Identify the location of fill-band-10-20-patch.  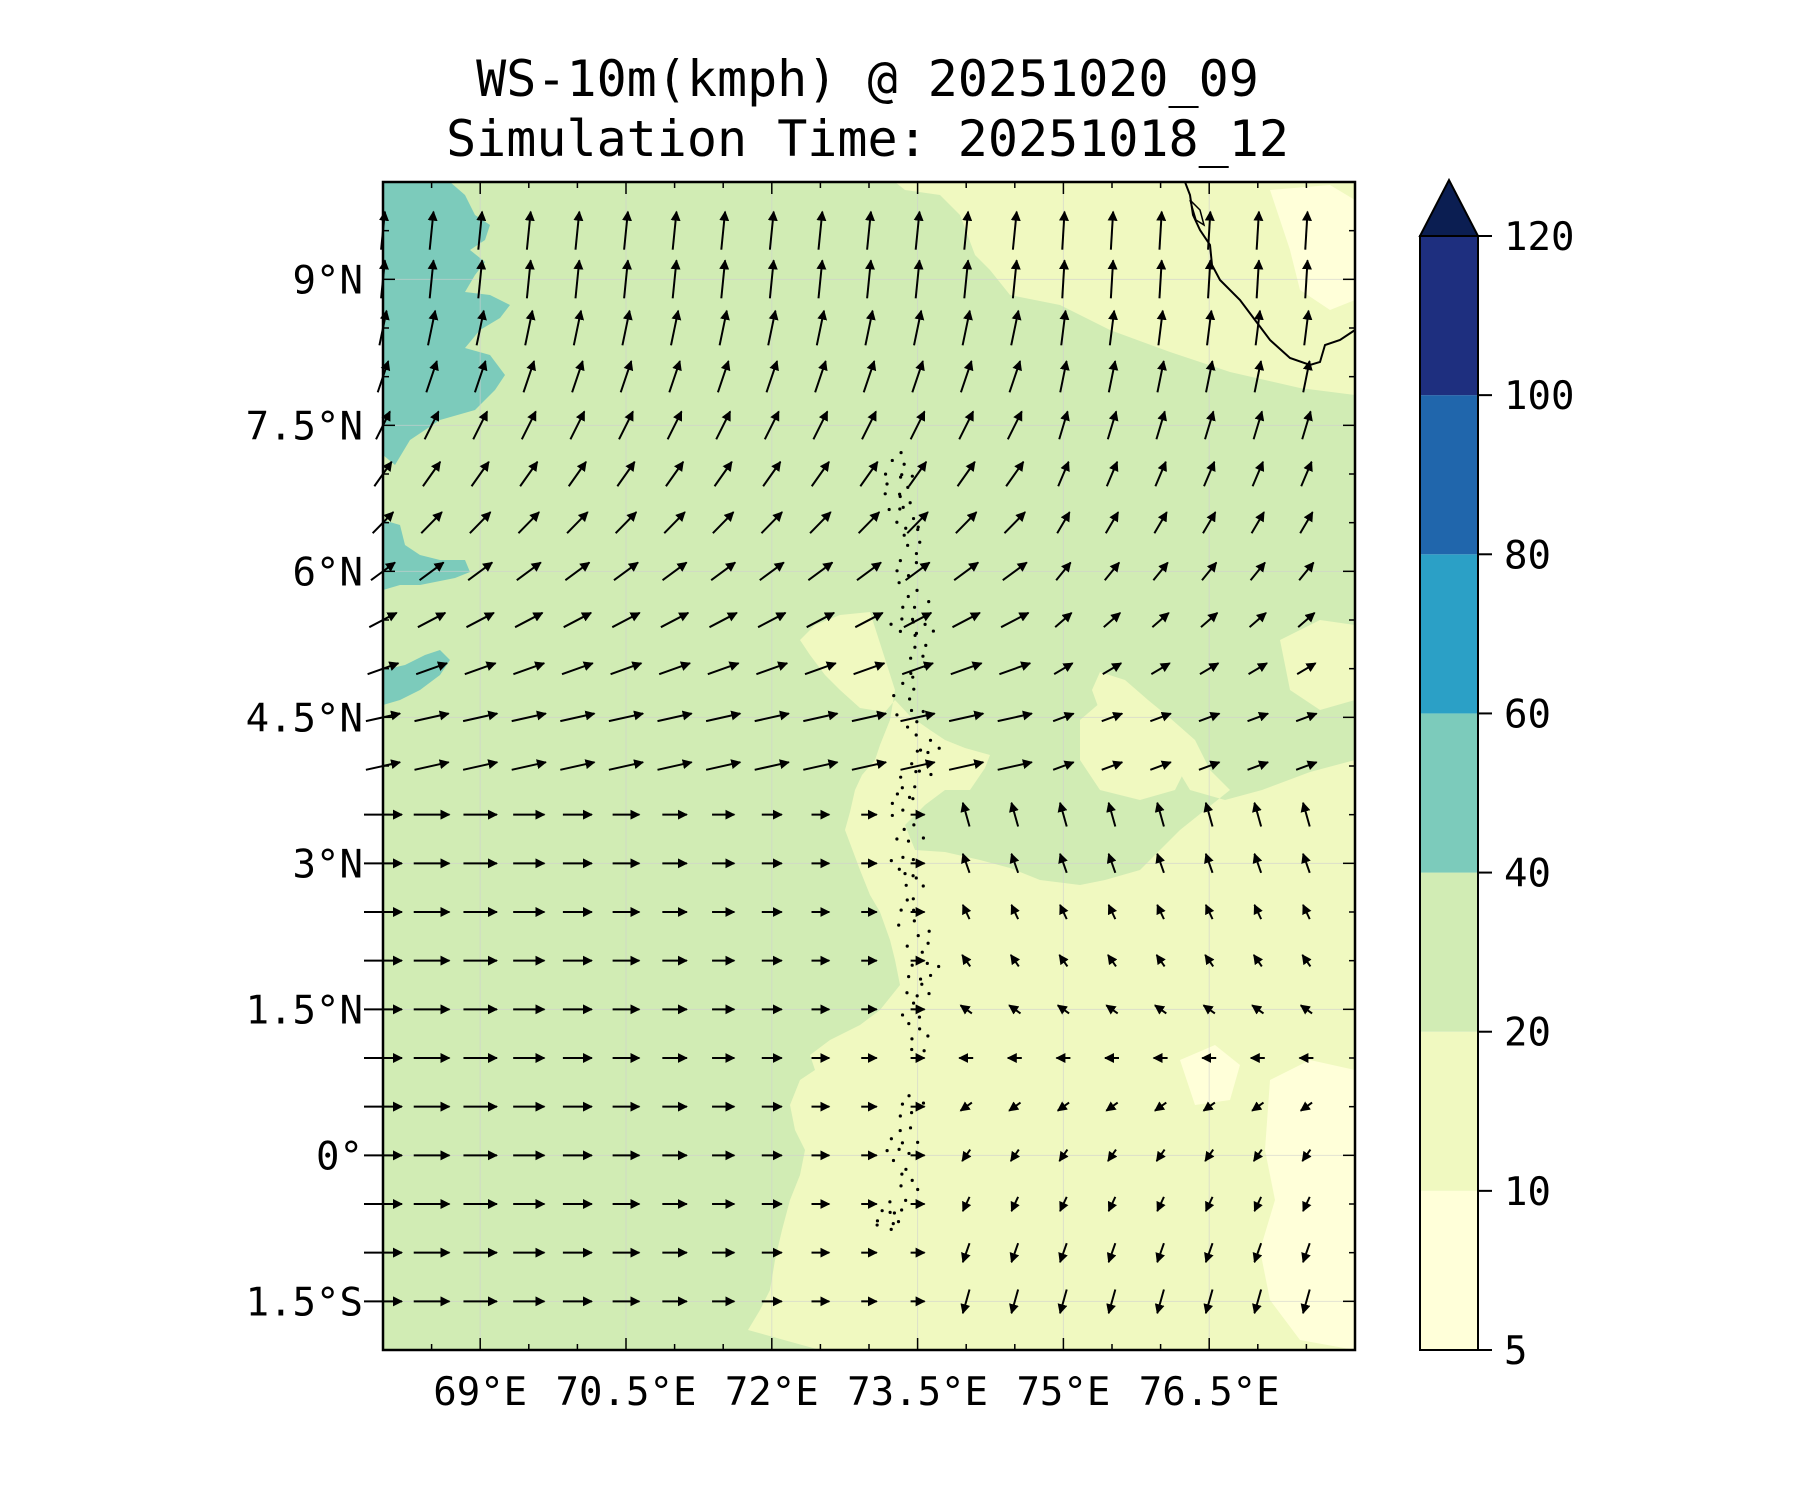
(1317, 665).